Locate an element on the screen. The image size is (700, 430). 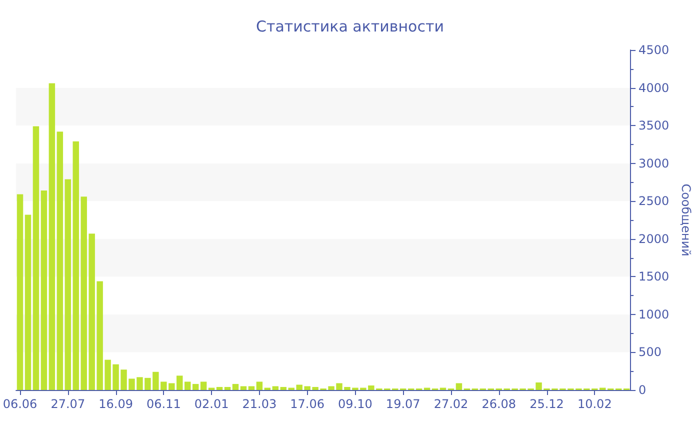
x-tick-label: 17.06 is located at coordinates (307, 404).